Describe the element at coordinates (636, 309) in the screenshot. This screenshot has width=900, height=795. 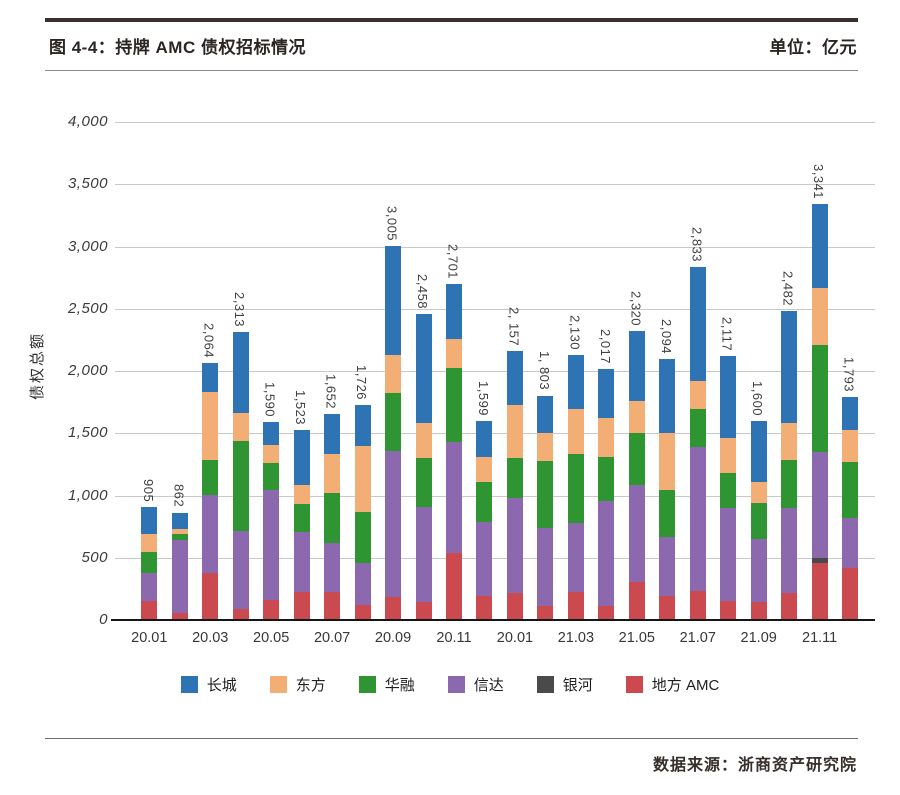
I see `bar-total-label: 2,320` at that location.